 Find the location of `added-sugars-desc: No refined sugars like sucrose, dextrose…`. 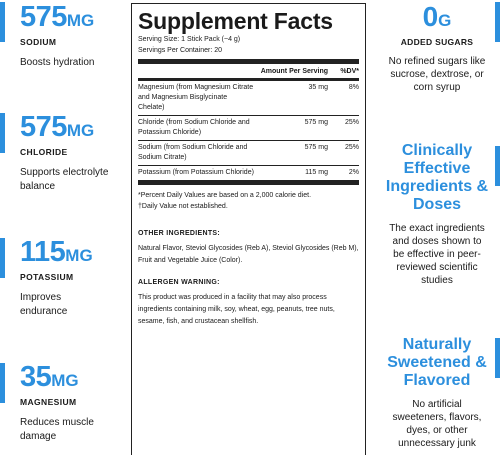

added-sugars-desc: No refined sugars like sucrose, dextrose… is located at coordinates (437, 75).